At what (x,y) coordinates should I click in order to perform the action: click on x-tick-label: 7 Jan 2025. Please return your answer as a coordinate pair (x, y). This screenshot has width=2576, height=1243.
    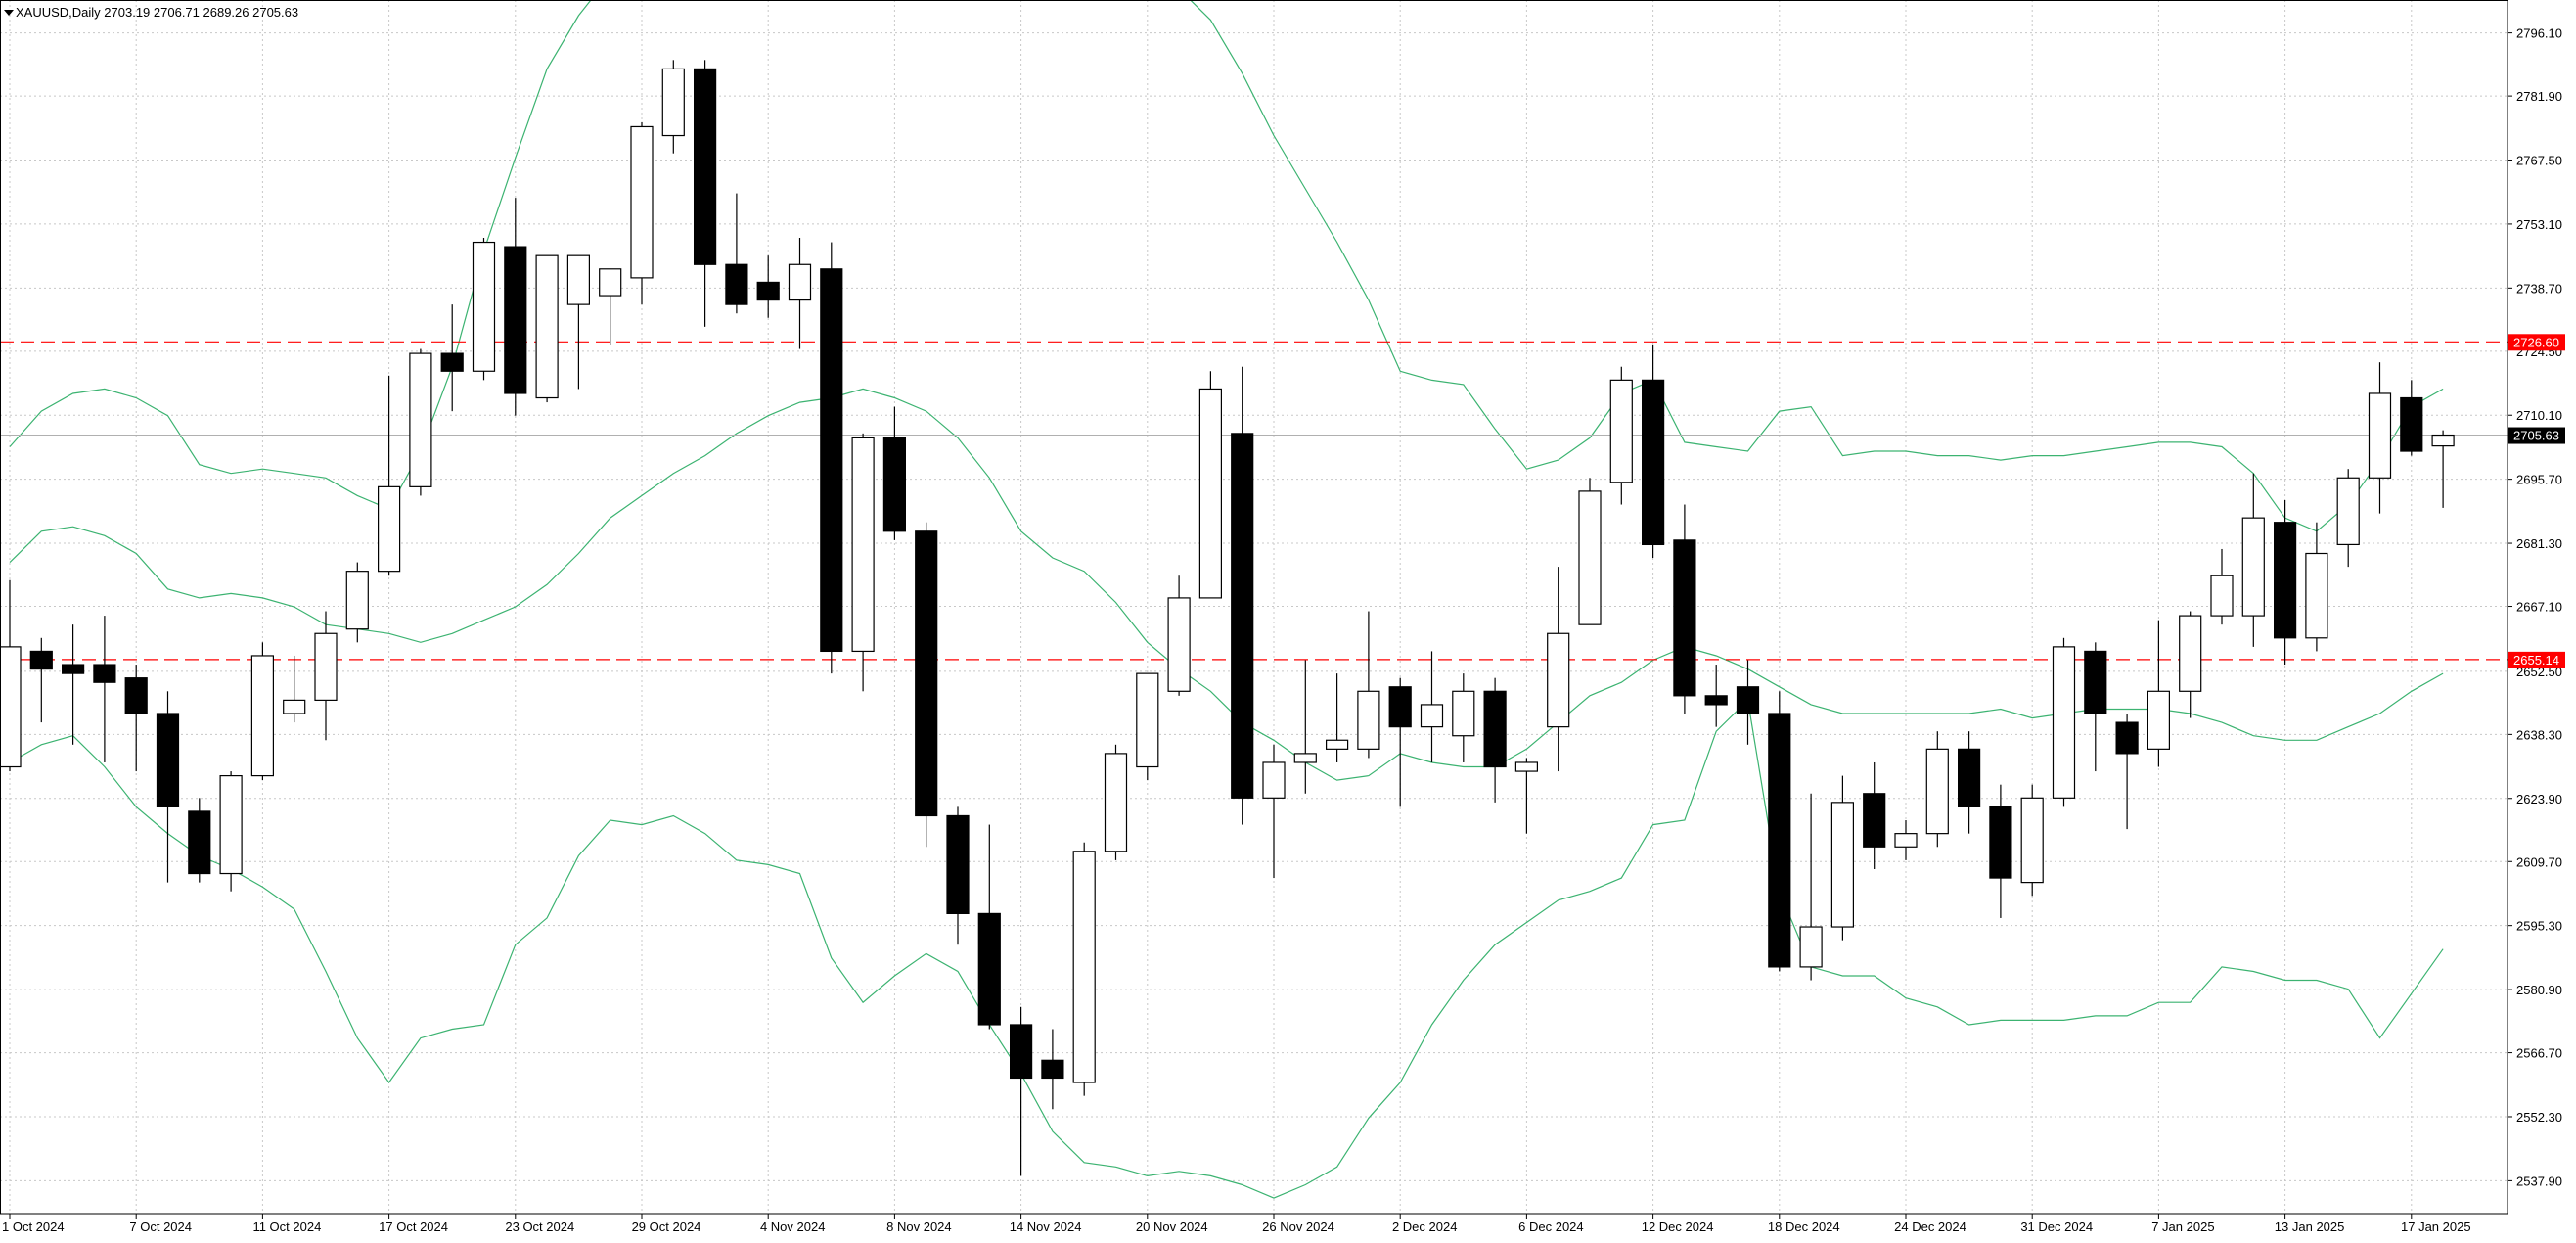
    Looking at the image, I should click on (2182, 1227).